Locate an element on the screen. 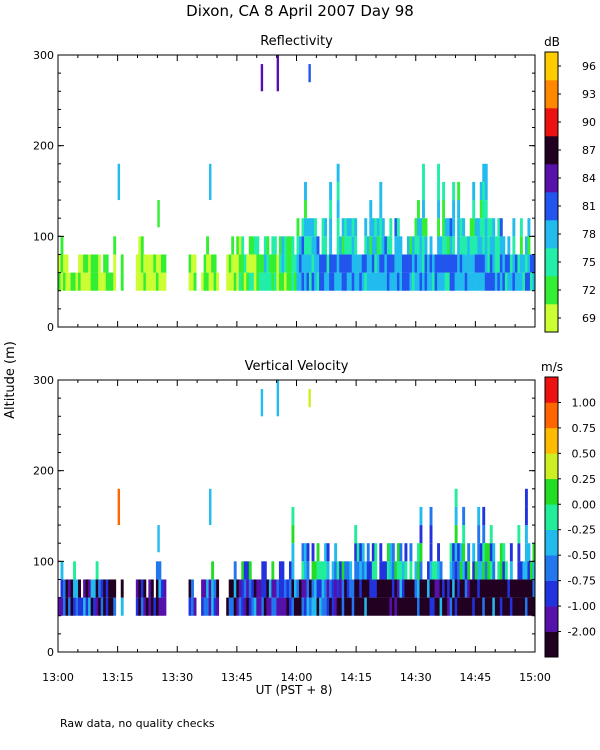 The image size is (600, 750). colorbar-label: -0.25 is located at coordinates (582, 530).